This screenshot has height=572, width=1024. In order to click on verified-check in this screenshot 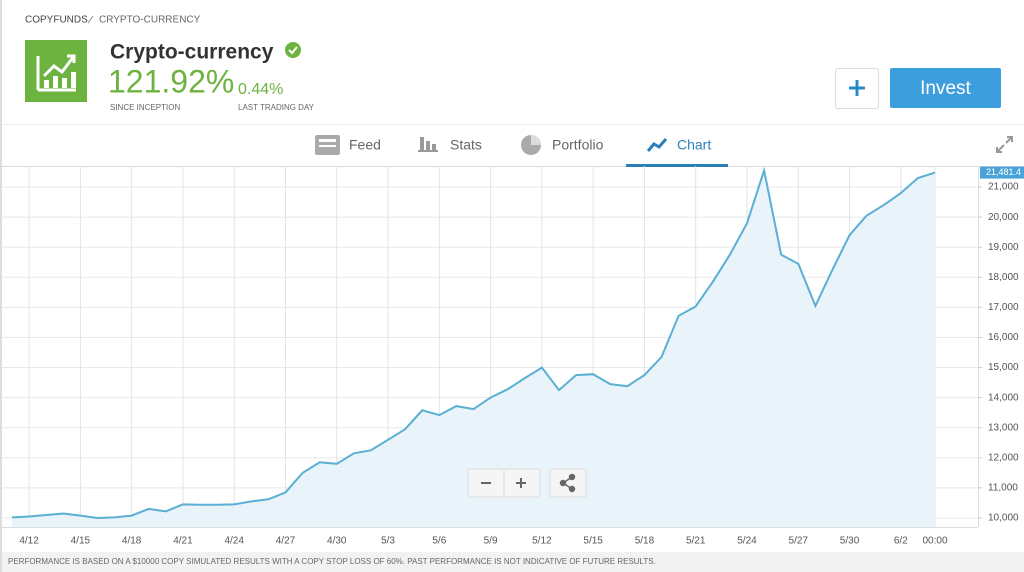, I will do `click(293, 50)`.